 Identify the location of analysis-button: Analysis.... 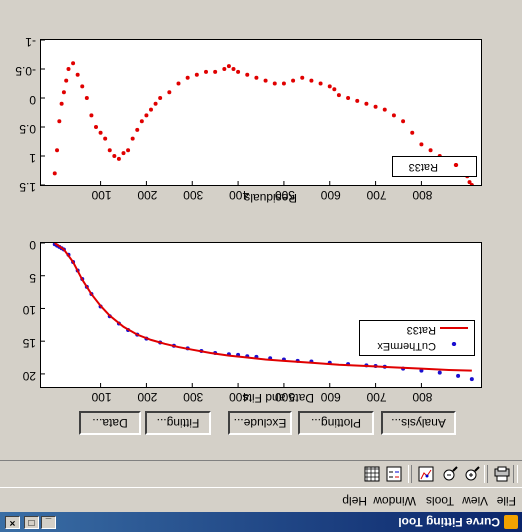
(418, 423).